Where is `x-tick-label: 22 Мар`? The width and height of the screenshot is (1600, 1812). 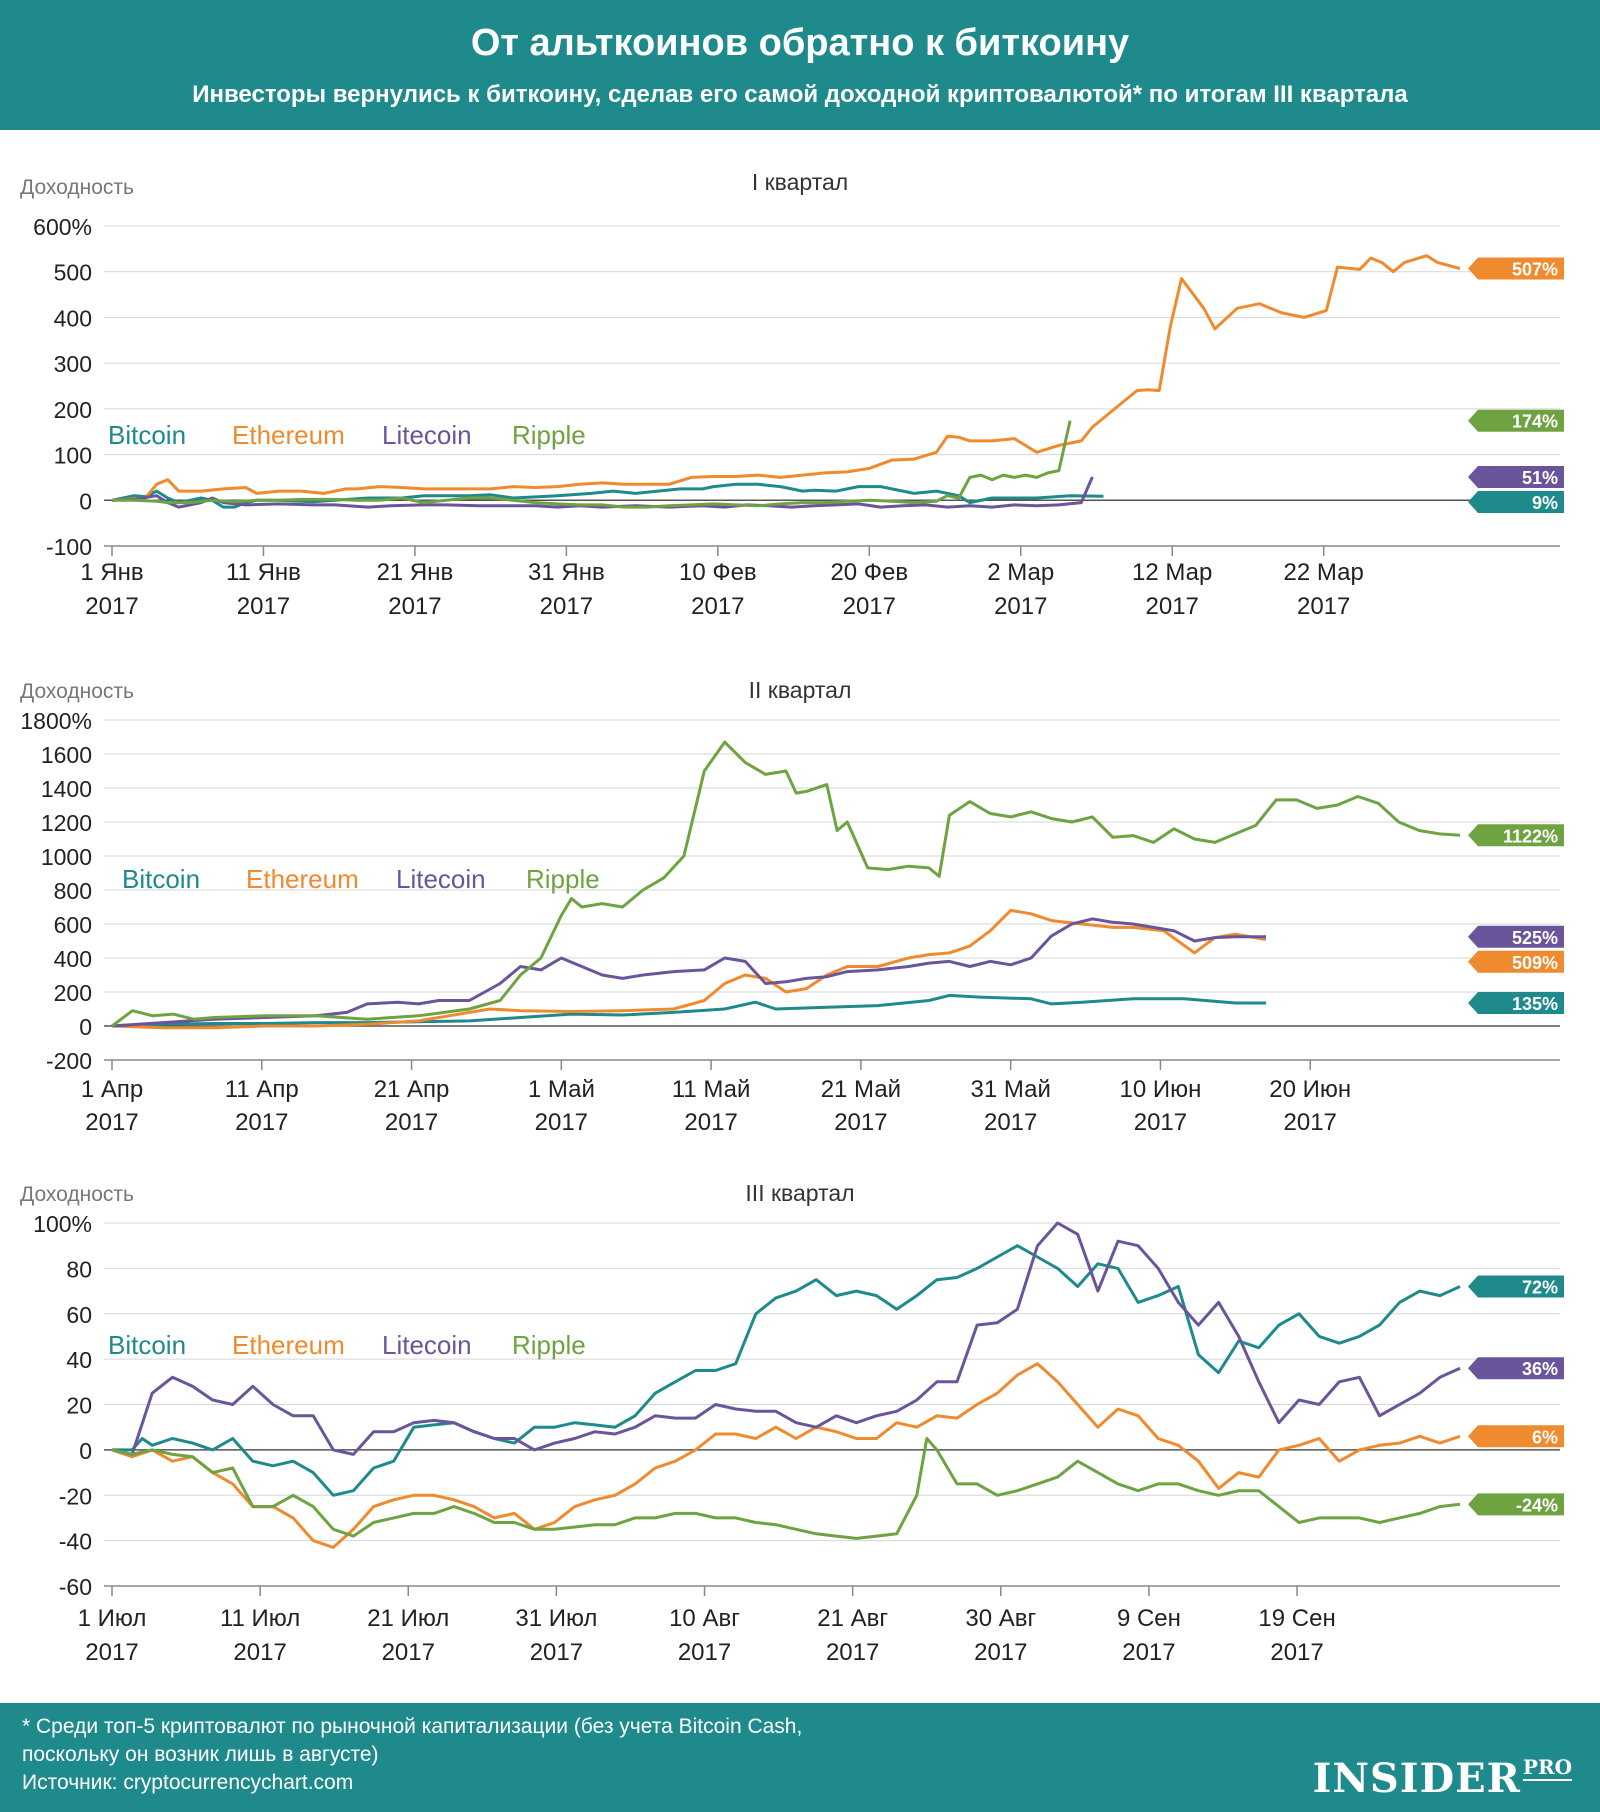 x-tick-label: 22 Мар is located at coordinates (1324, 572).